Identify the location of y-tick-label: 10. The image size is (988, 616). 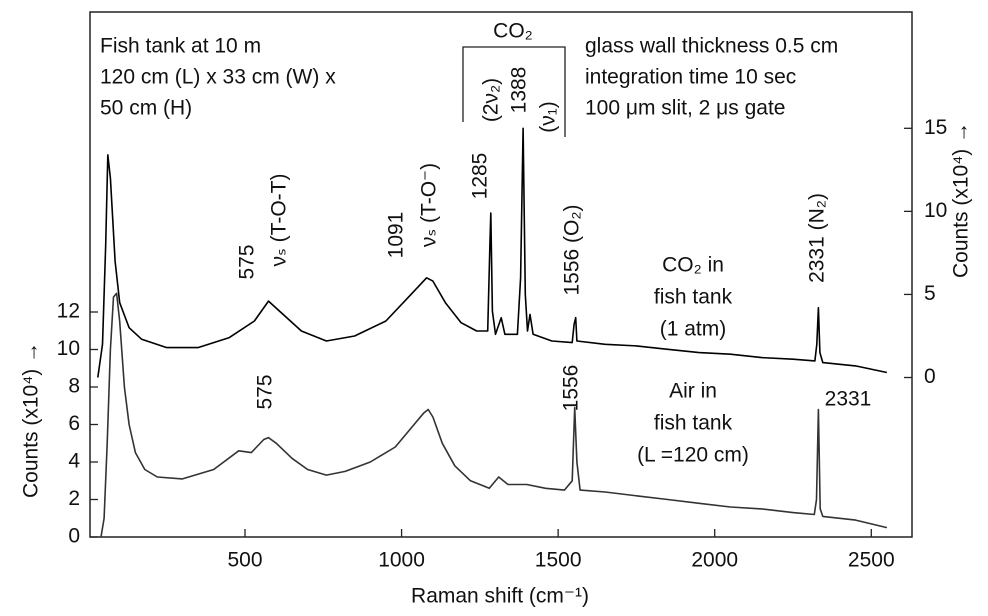
(68, 348).